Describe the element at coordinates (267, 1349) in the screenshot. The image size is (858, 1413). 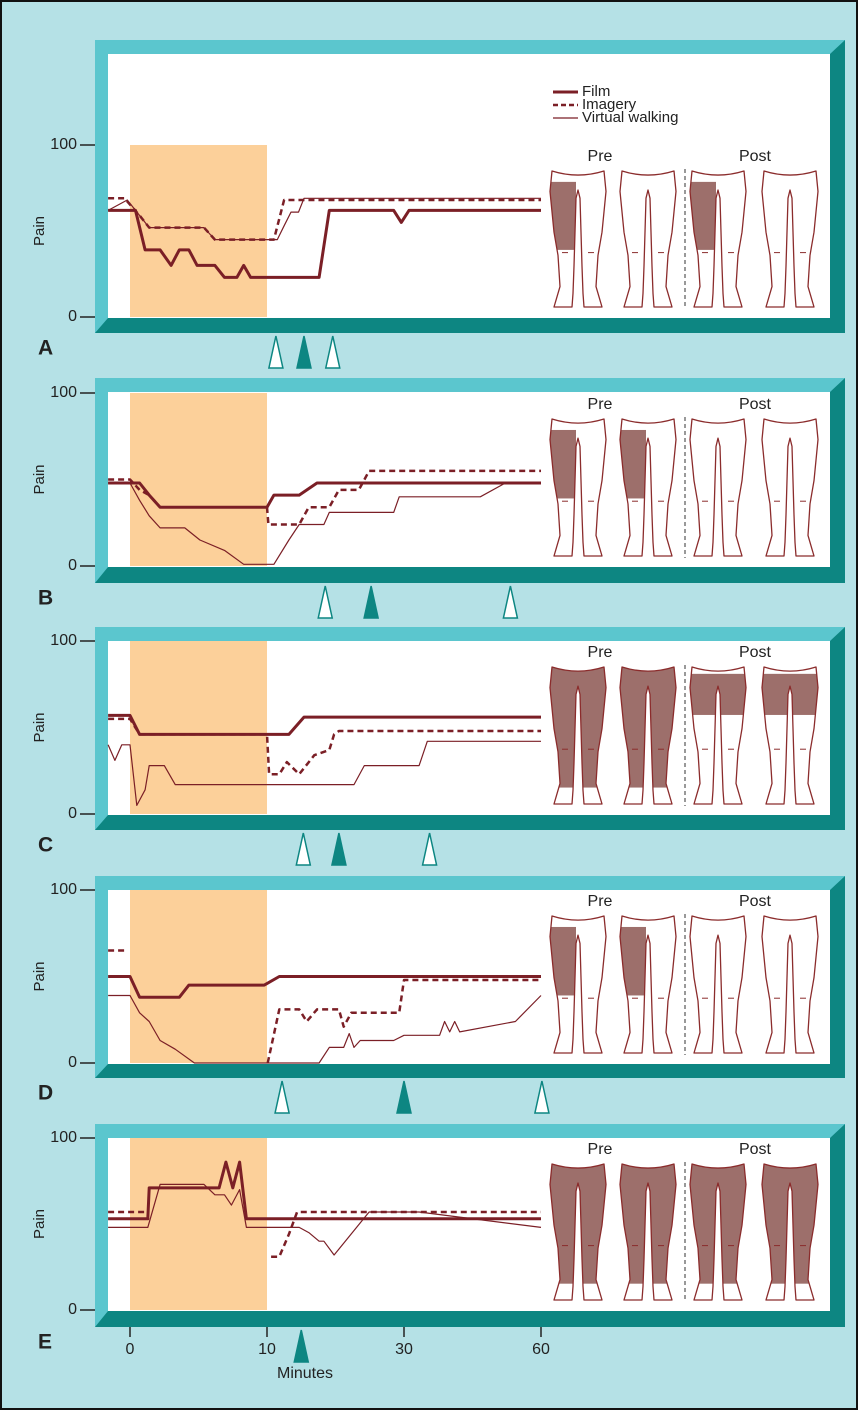
I see `x-tick-label: 10` at that location.